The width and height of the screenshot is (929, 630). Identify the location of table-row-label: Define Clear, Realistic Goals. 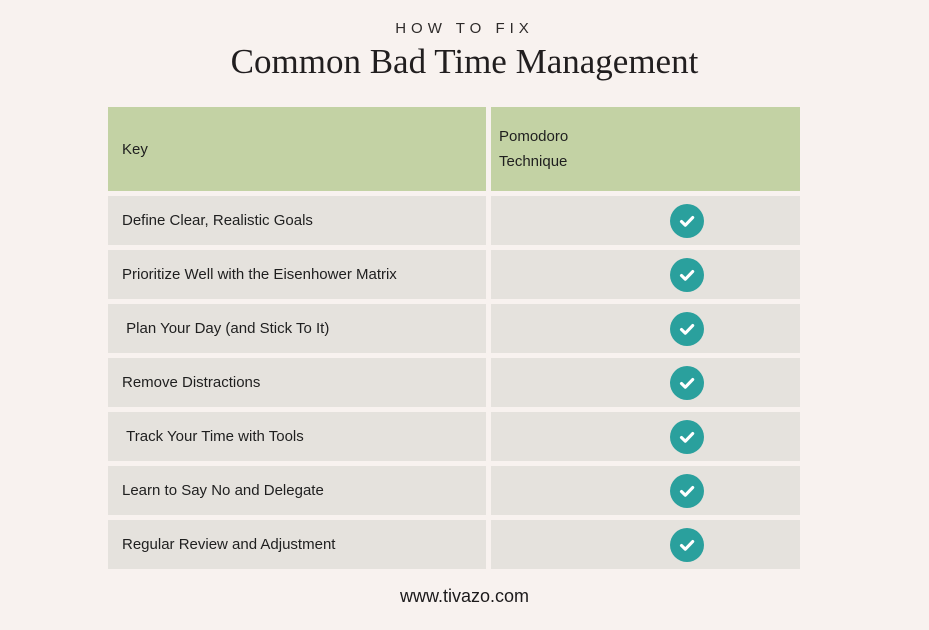
(297, 220).